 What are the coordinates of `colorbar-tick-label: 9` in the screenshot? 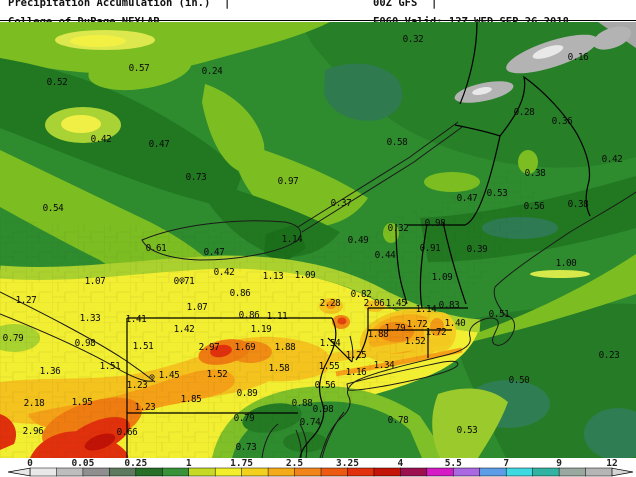 It's located at (559, 463).